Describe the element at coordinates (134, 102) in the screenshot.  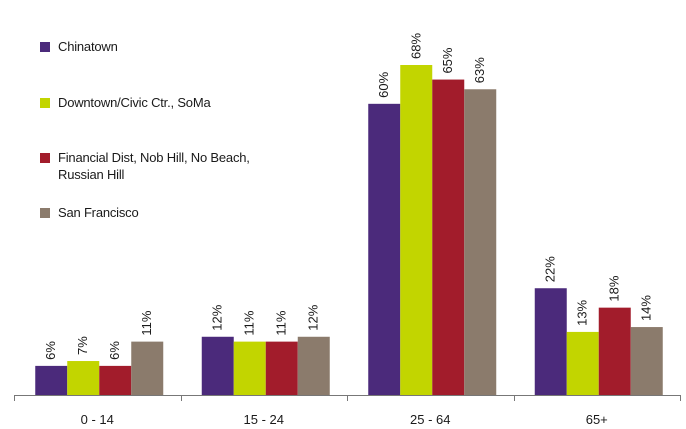
I see `legend-label: Downtown/Civic Ctr., SoMa` at that location.